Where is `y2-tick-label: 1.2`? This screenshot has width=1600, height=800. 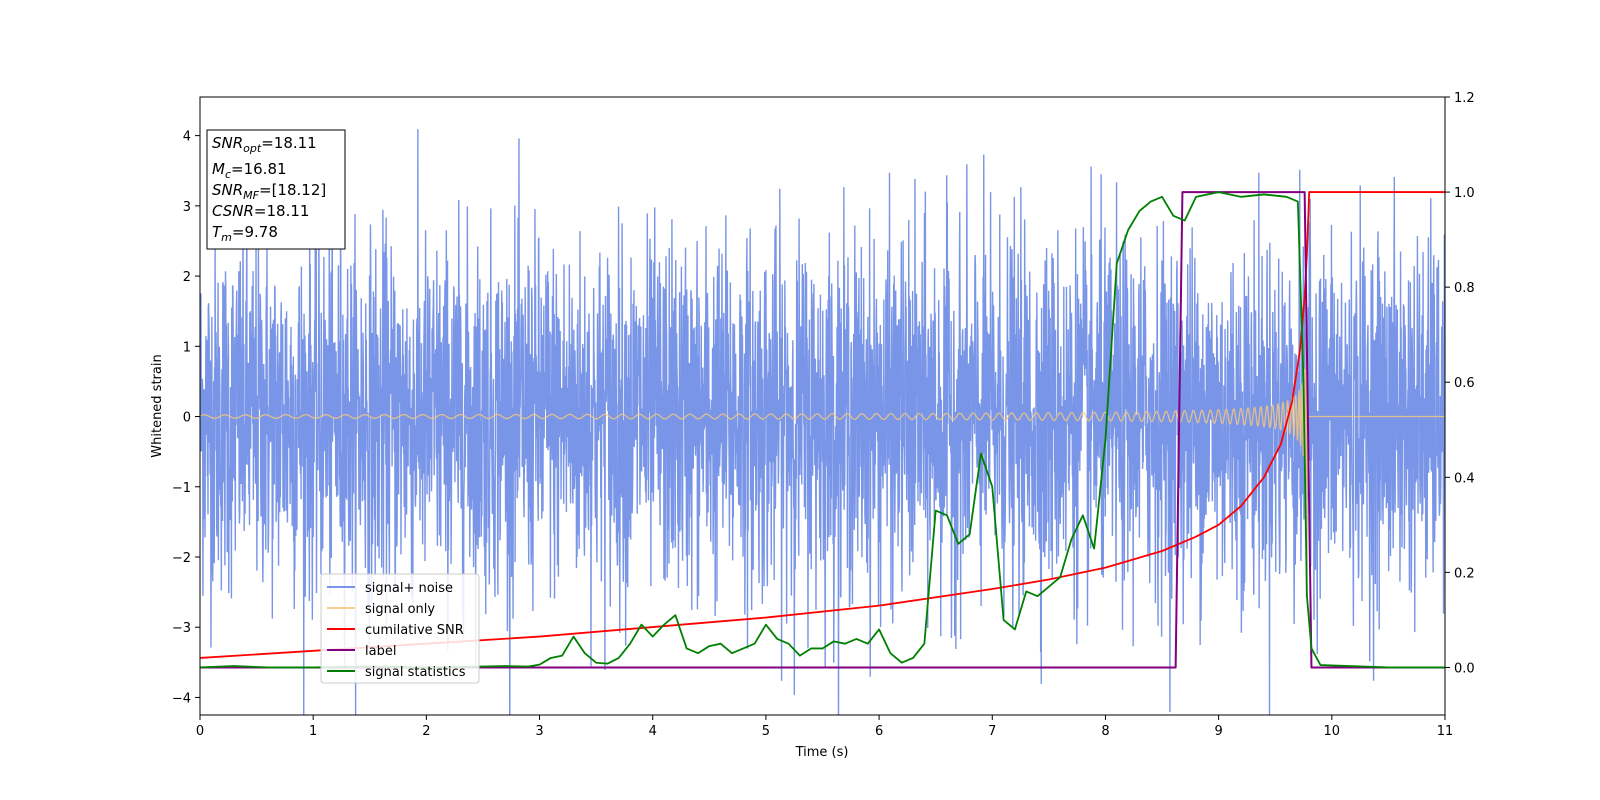 y2-tick-label: 1.2 is located at coordinates (1464, 98).